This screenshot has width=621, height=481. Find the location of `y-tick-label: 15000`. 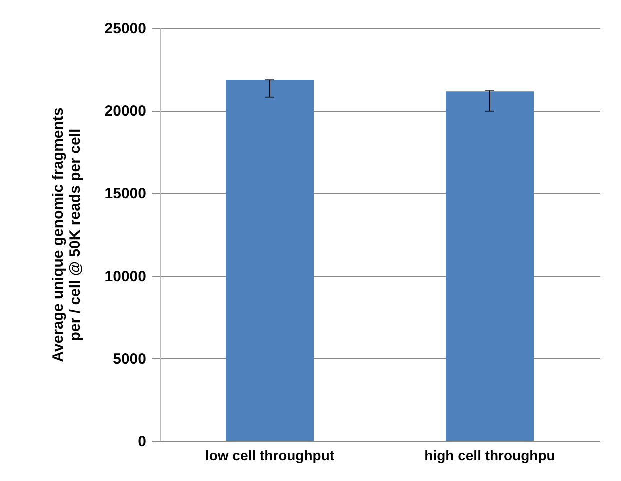

y-tick-label: 15000 is located at coordinates (125, 194).